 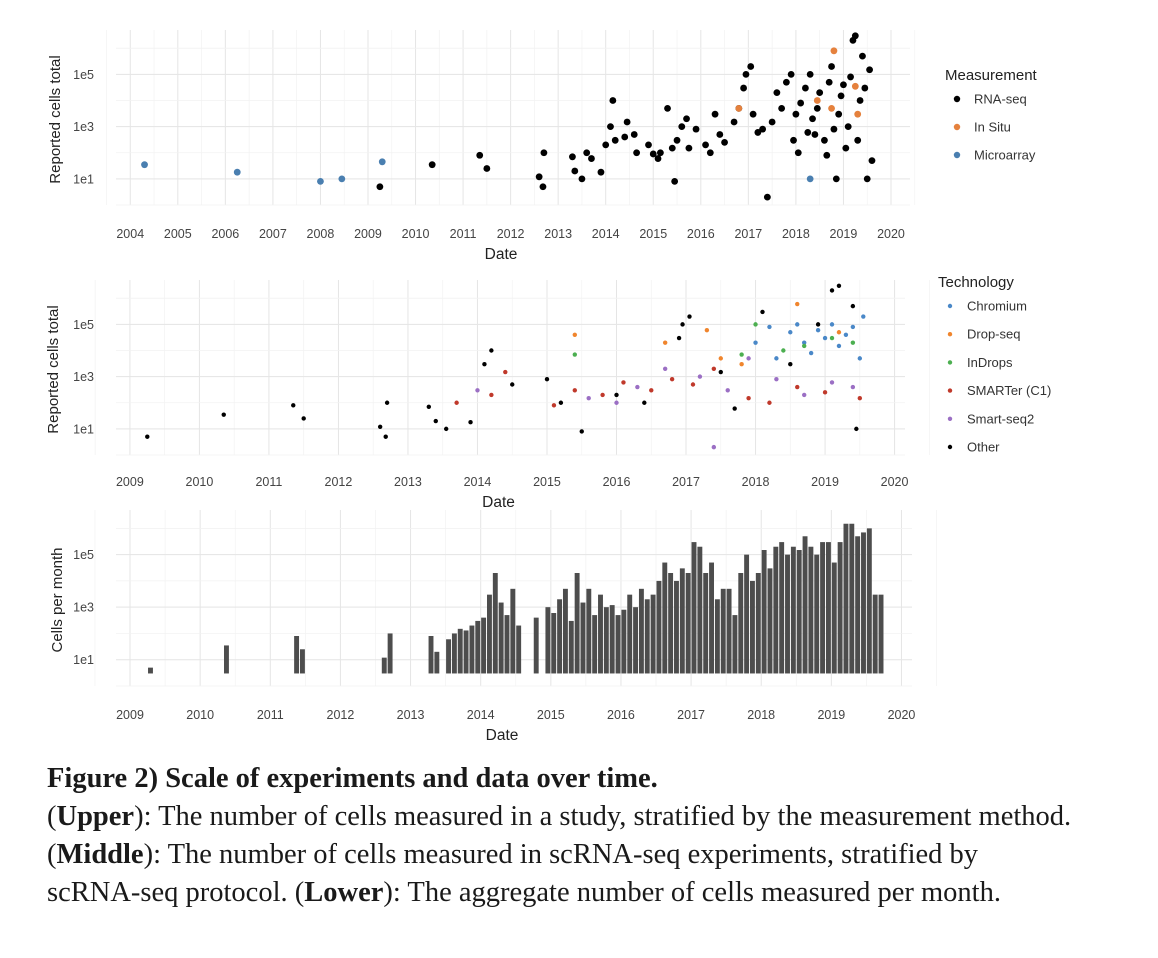 What do you see at coordinates (273, 234) in the screenshot?
I see `x-tick-label: 2007` at bounding box center [273, 234].